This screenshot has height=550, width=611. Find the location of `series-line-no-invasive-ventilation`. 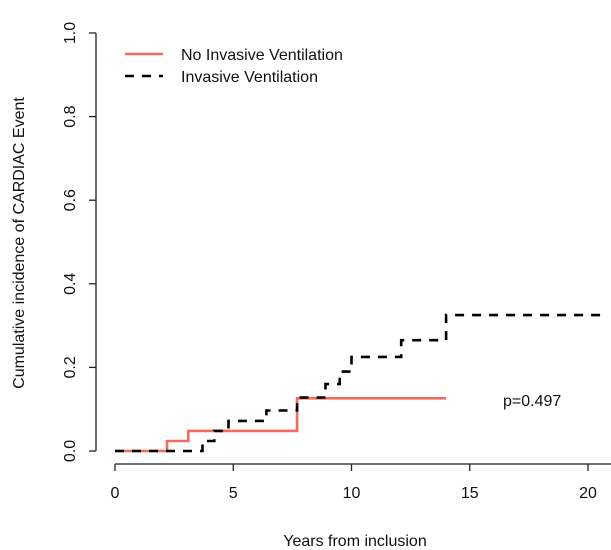

series-line-no-invasive-ventilation is located at coordinates (281, 425).